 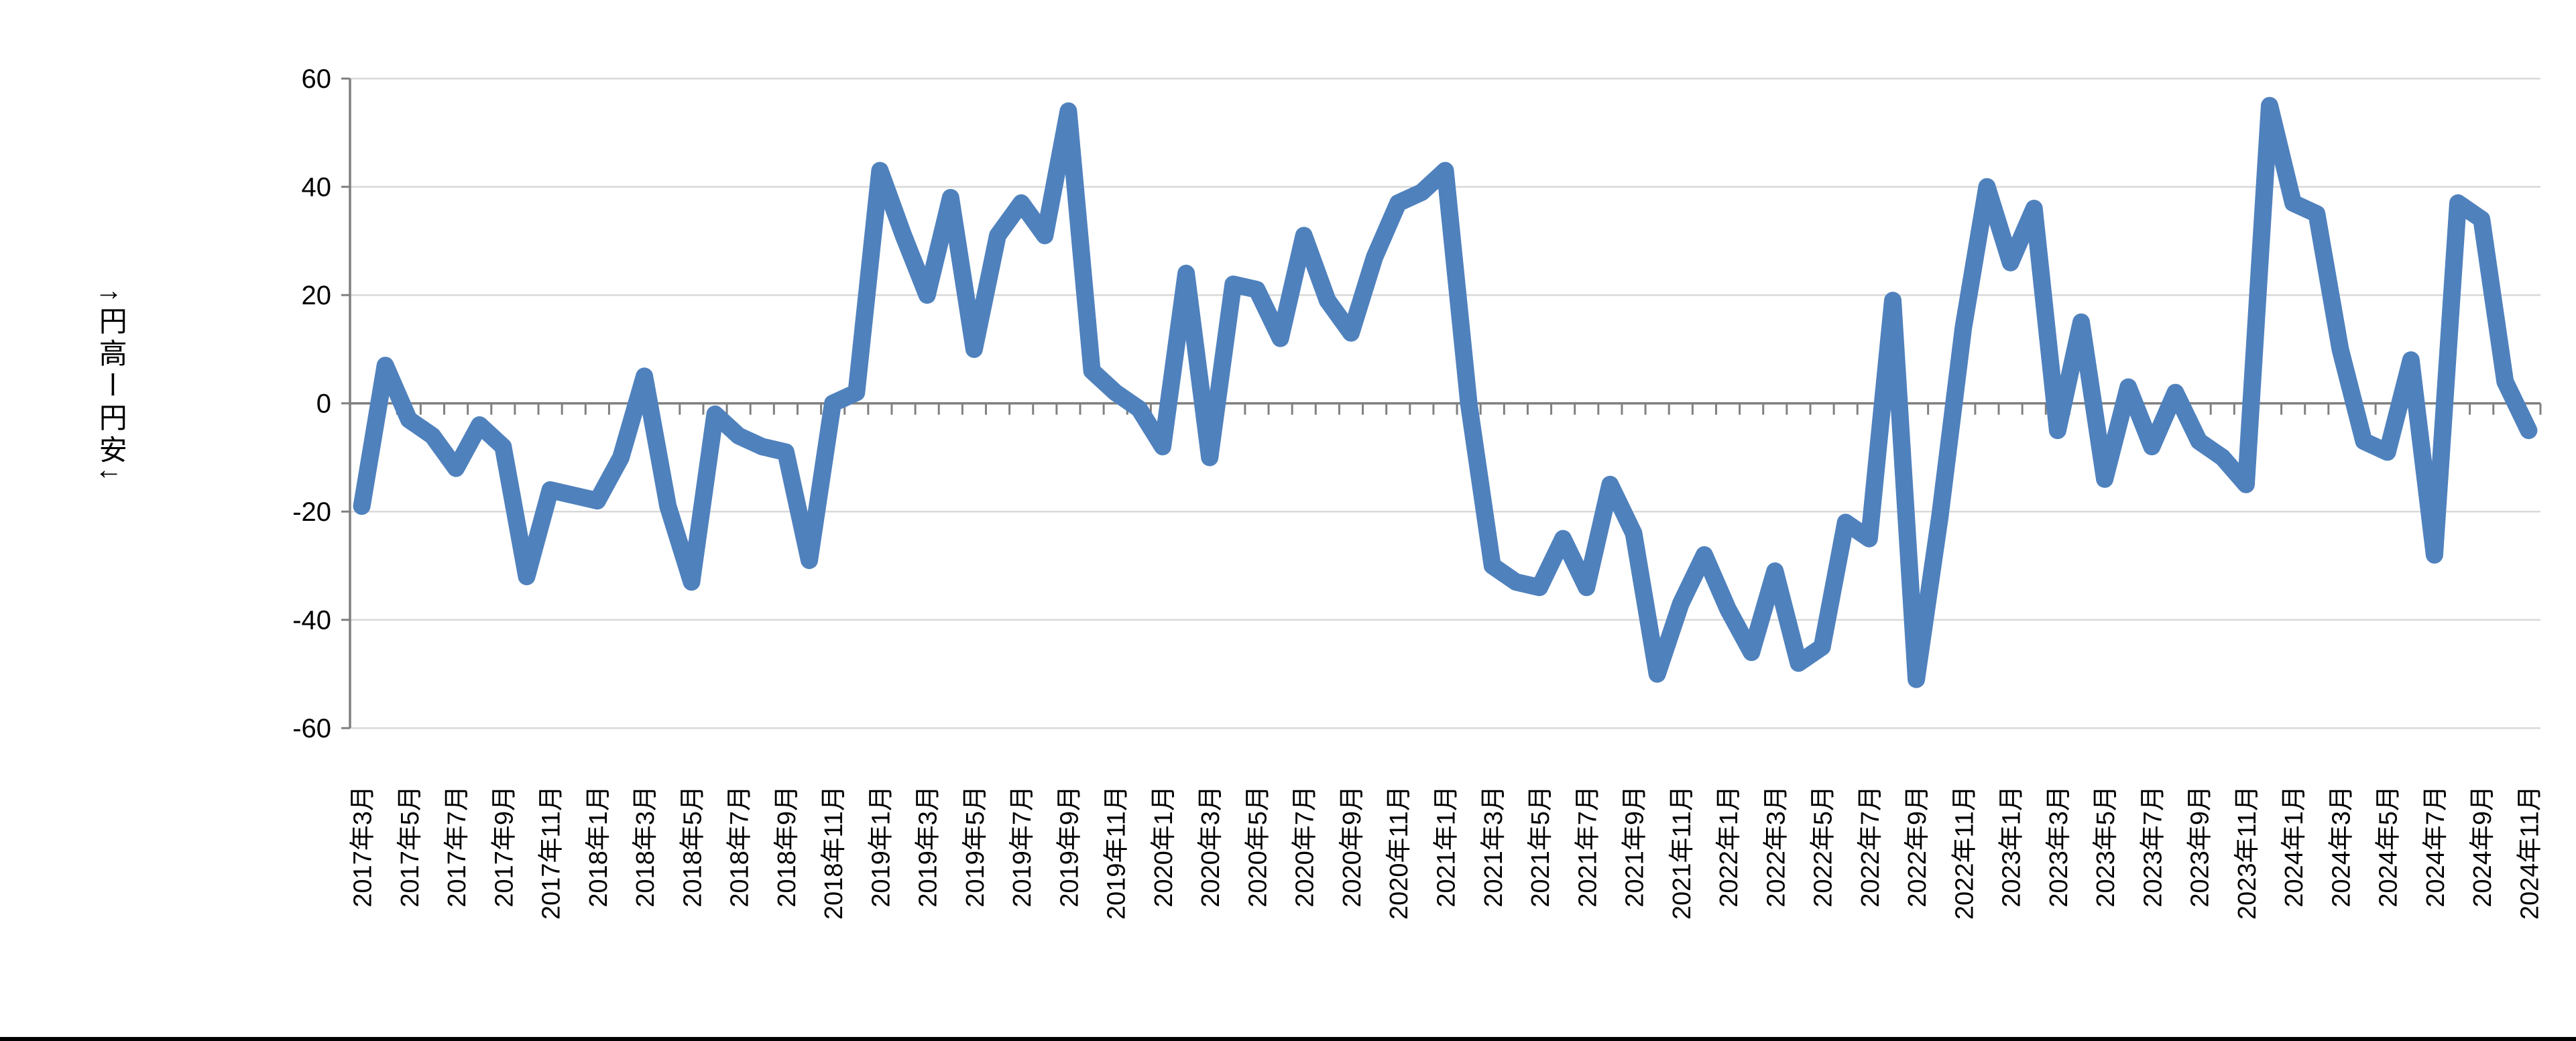 I want to click on y-axis-tick-label: -40, so click(x=311, y=620).